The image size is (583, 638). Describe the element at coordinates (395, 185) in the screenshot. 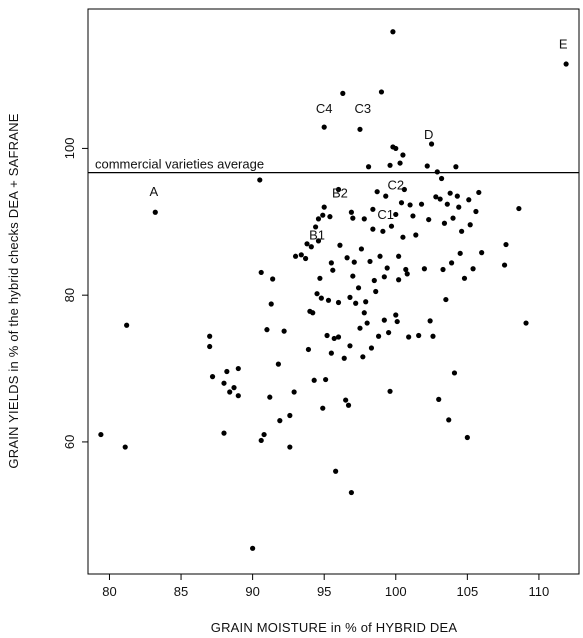

I see `point-label: C2` at that location.